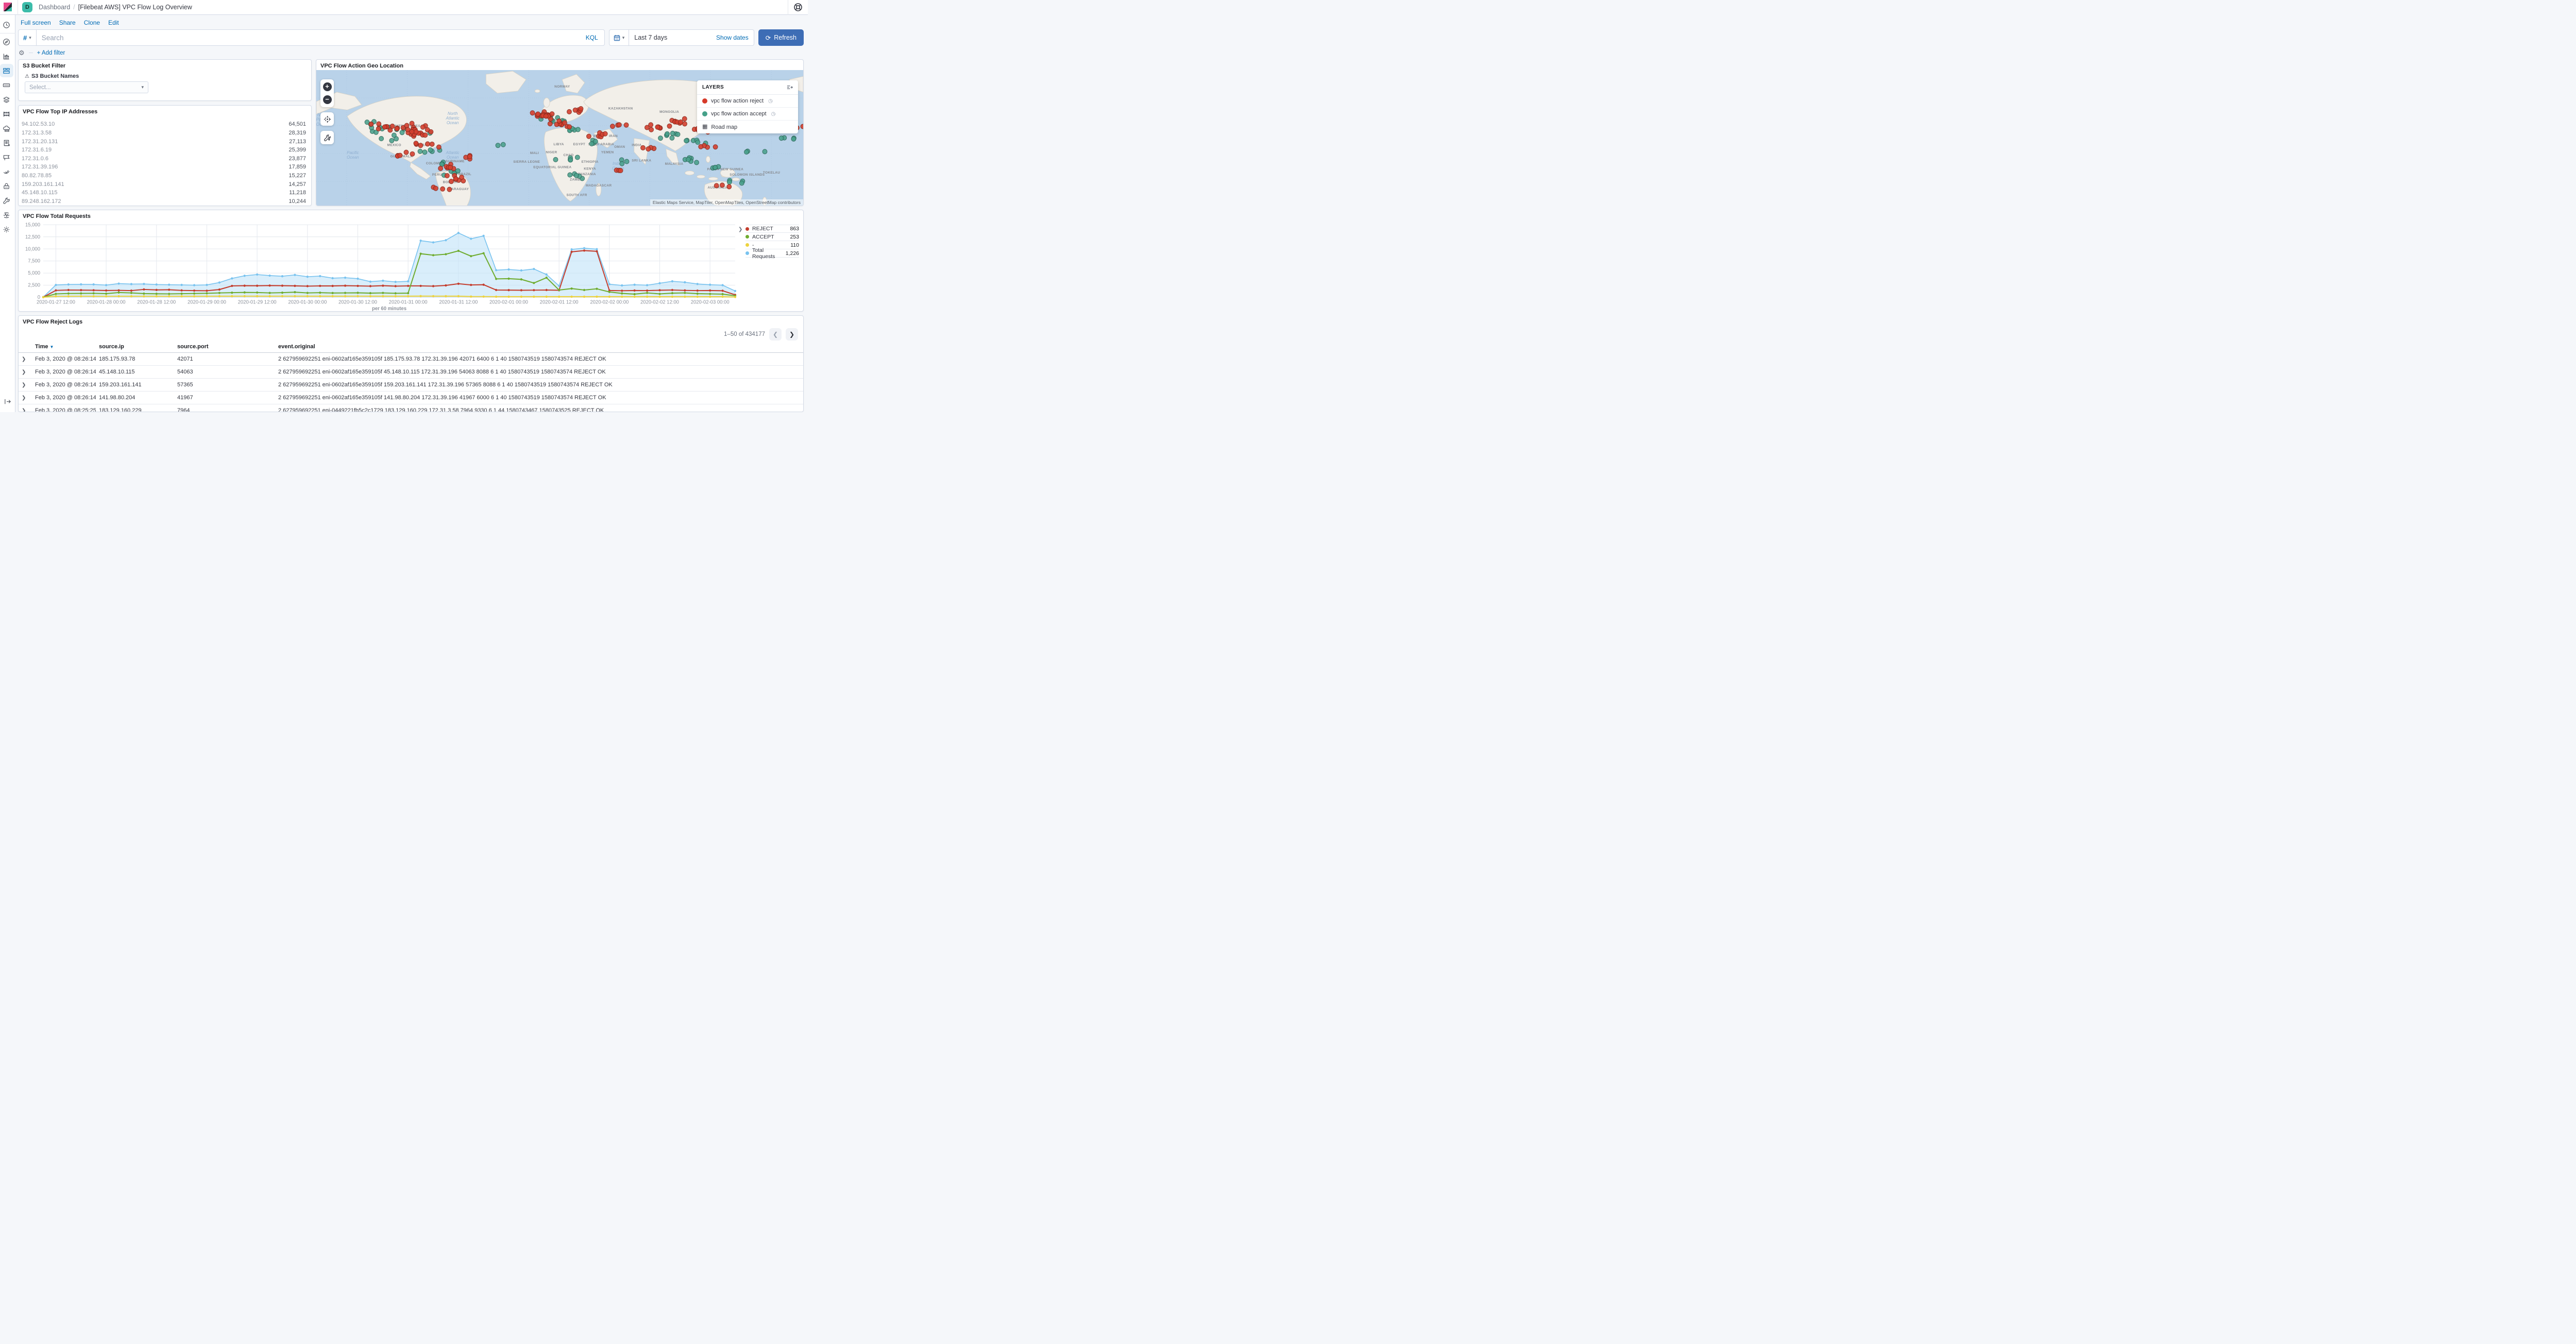 Image resolution: width=2576 pixels, height=1344 pixels. I want to click on cell-time: Feb 3, 2020 @ 08:25:25.000, so click(64, 408).